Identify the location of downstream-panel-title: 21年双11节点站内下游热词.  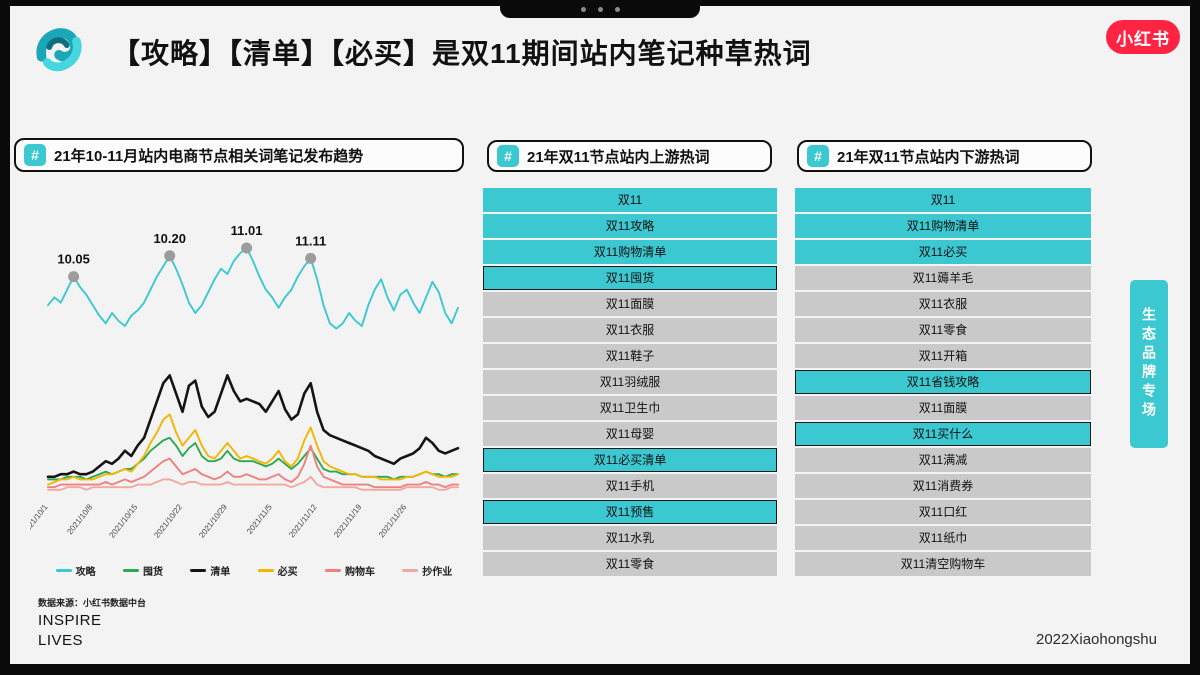
(928, 157).